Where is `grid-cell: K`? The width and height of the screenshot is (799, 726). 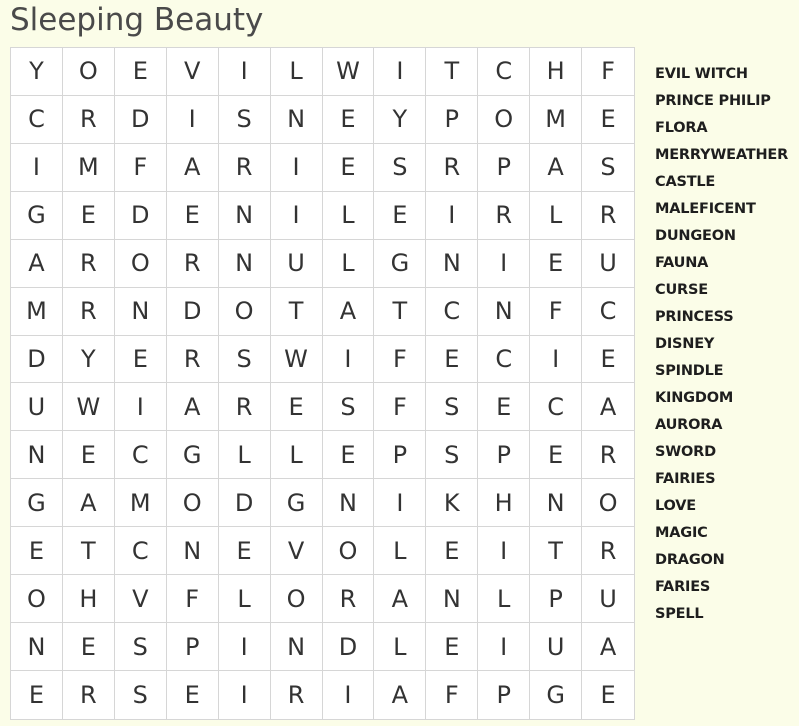
grid-cell: K is located at coordinates (452, 503).